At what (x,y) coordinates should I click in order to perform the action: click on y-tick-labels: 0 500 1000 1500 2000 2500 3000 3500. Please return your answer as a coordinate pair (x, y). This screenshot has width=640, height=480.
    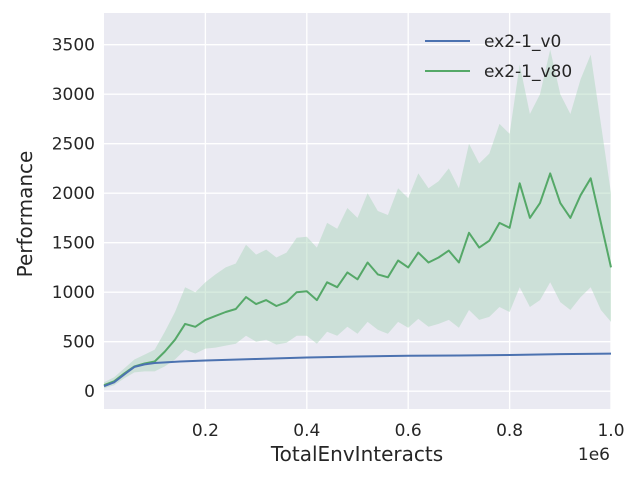
    Looking at the image, I should click on (73, 219).